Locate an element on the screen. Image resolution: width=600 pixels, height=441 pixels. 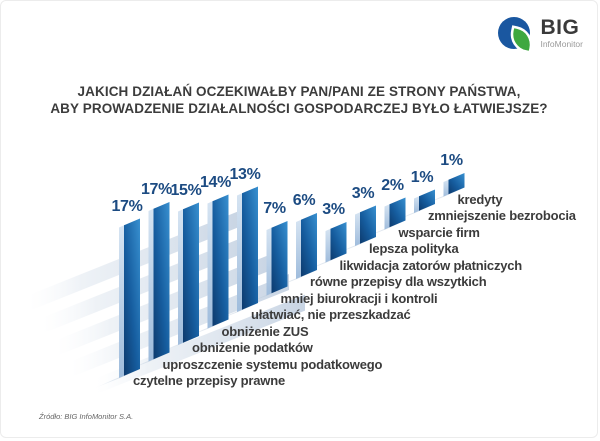
bar-category-label: zmniejszenie bezrobocia is located at coordinates (502, 215).